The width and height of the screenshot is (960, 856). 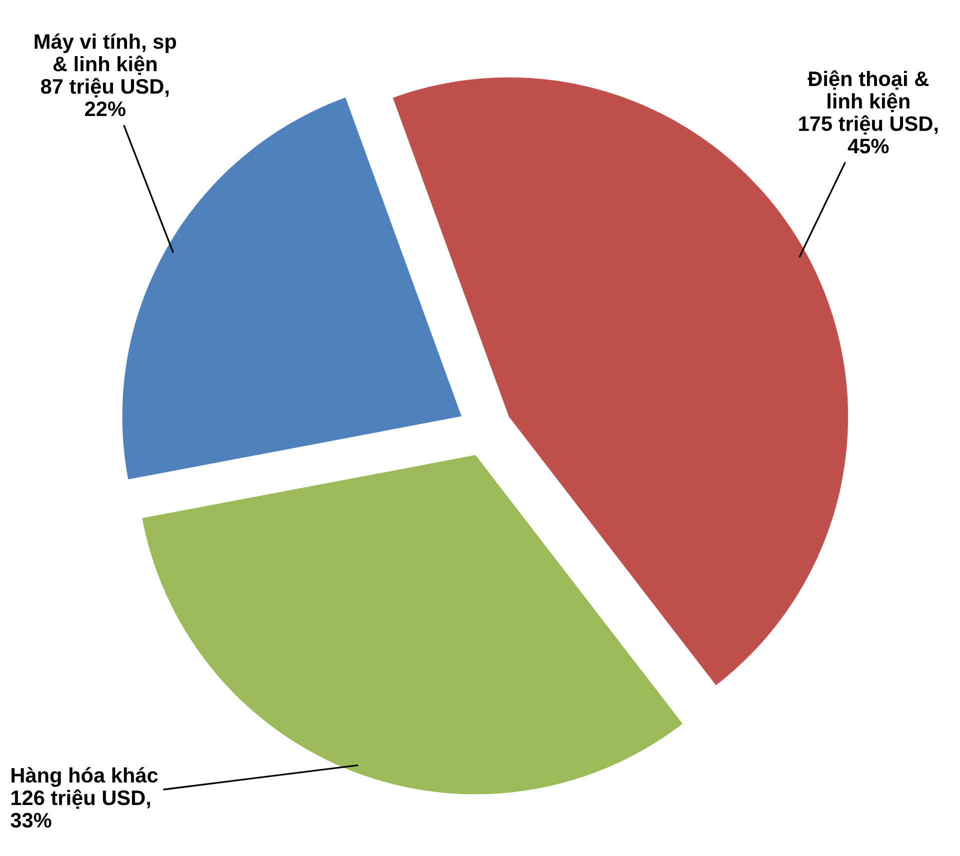 What do you see at coordinates (104, 97) in the screenshot?
I see `data-label: 87 triệu USD, 22%` at bounding box center [104, 97].